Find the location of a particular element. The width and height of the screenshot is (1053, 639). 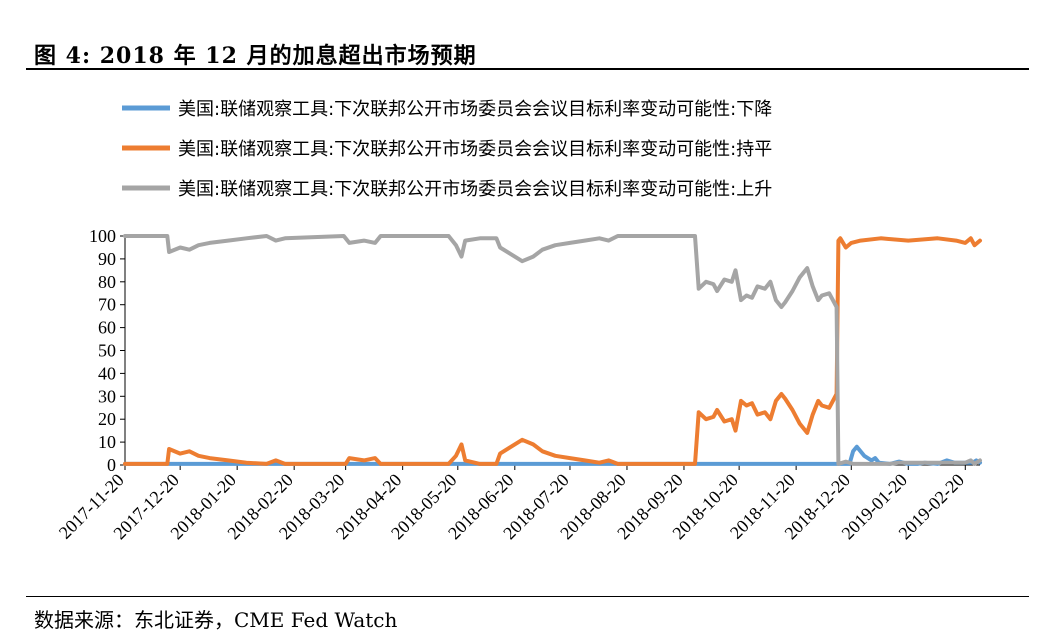

y-tick-label: 80 is located at coordinates (107, 282).